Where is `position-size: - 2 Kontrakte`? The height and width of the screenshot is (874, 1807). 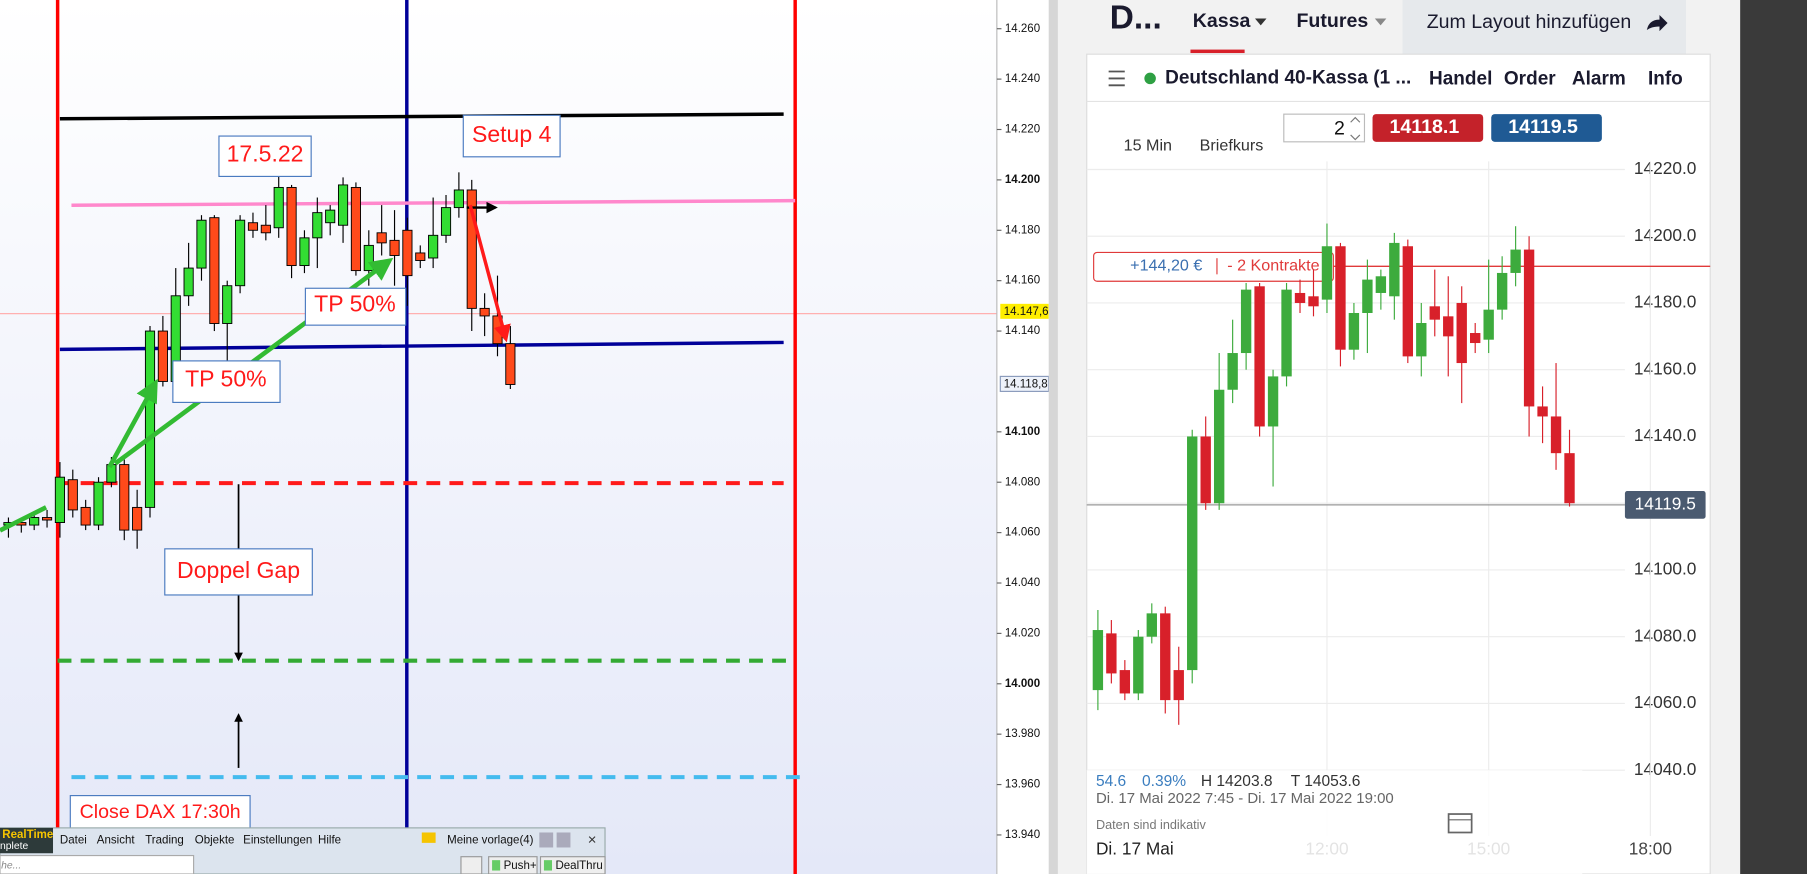
position-size: - 2 Kontrakte is located at coordinates (1273, 266).